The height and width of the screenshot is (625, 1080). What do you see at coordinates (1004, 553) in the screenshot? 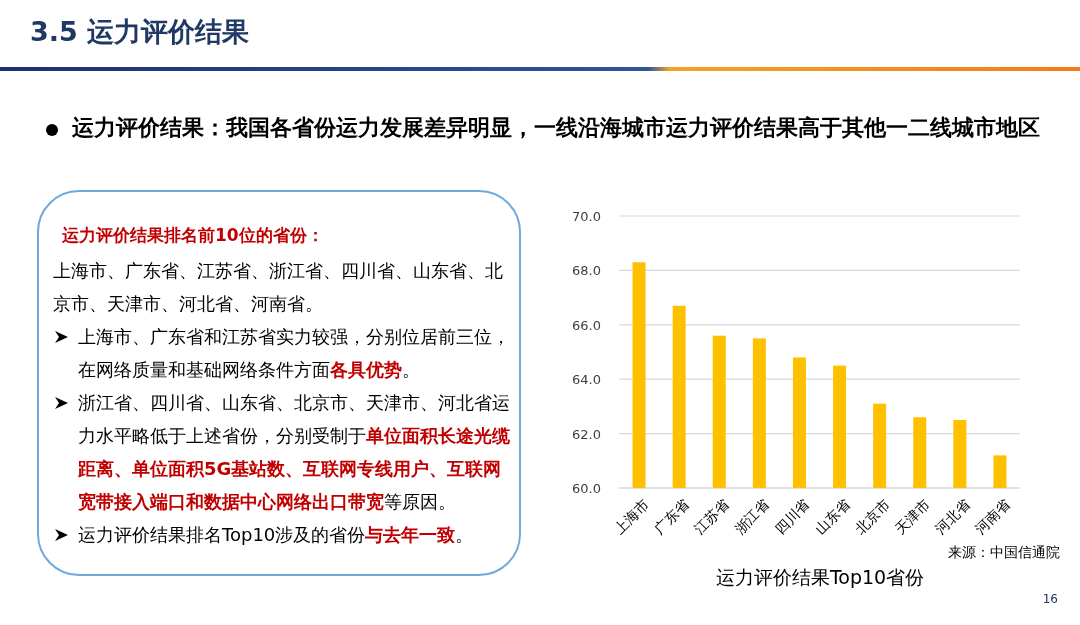
I see `source-note: 来源：中国信通院` at bounding box center [1004, 553].